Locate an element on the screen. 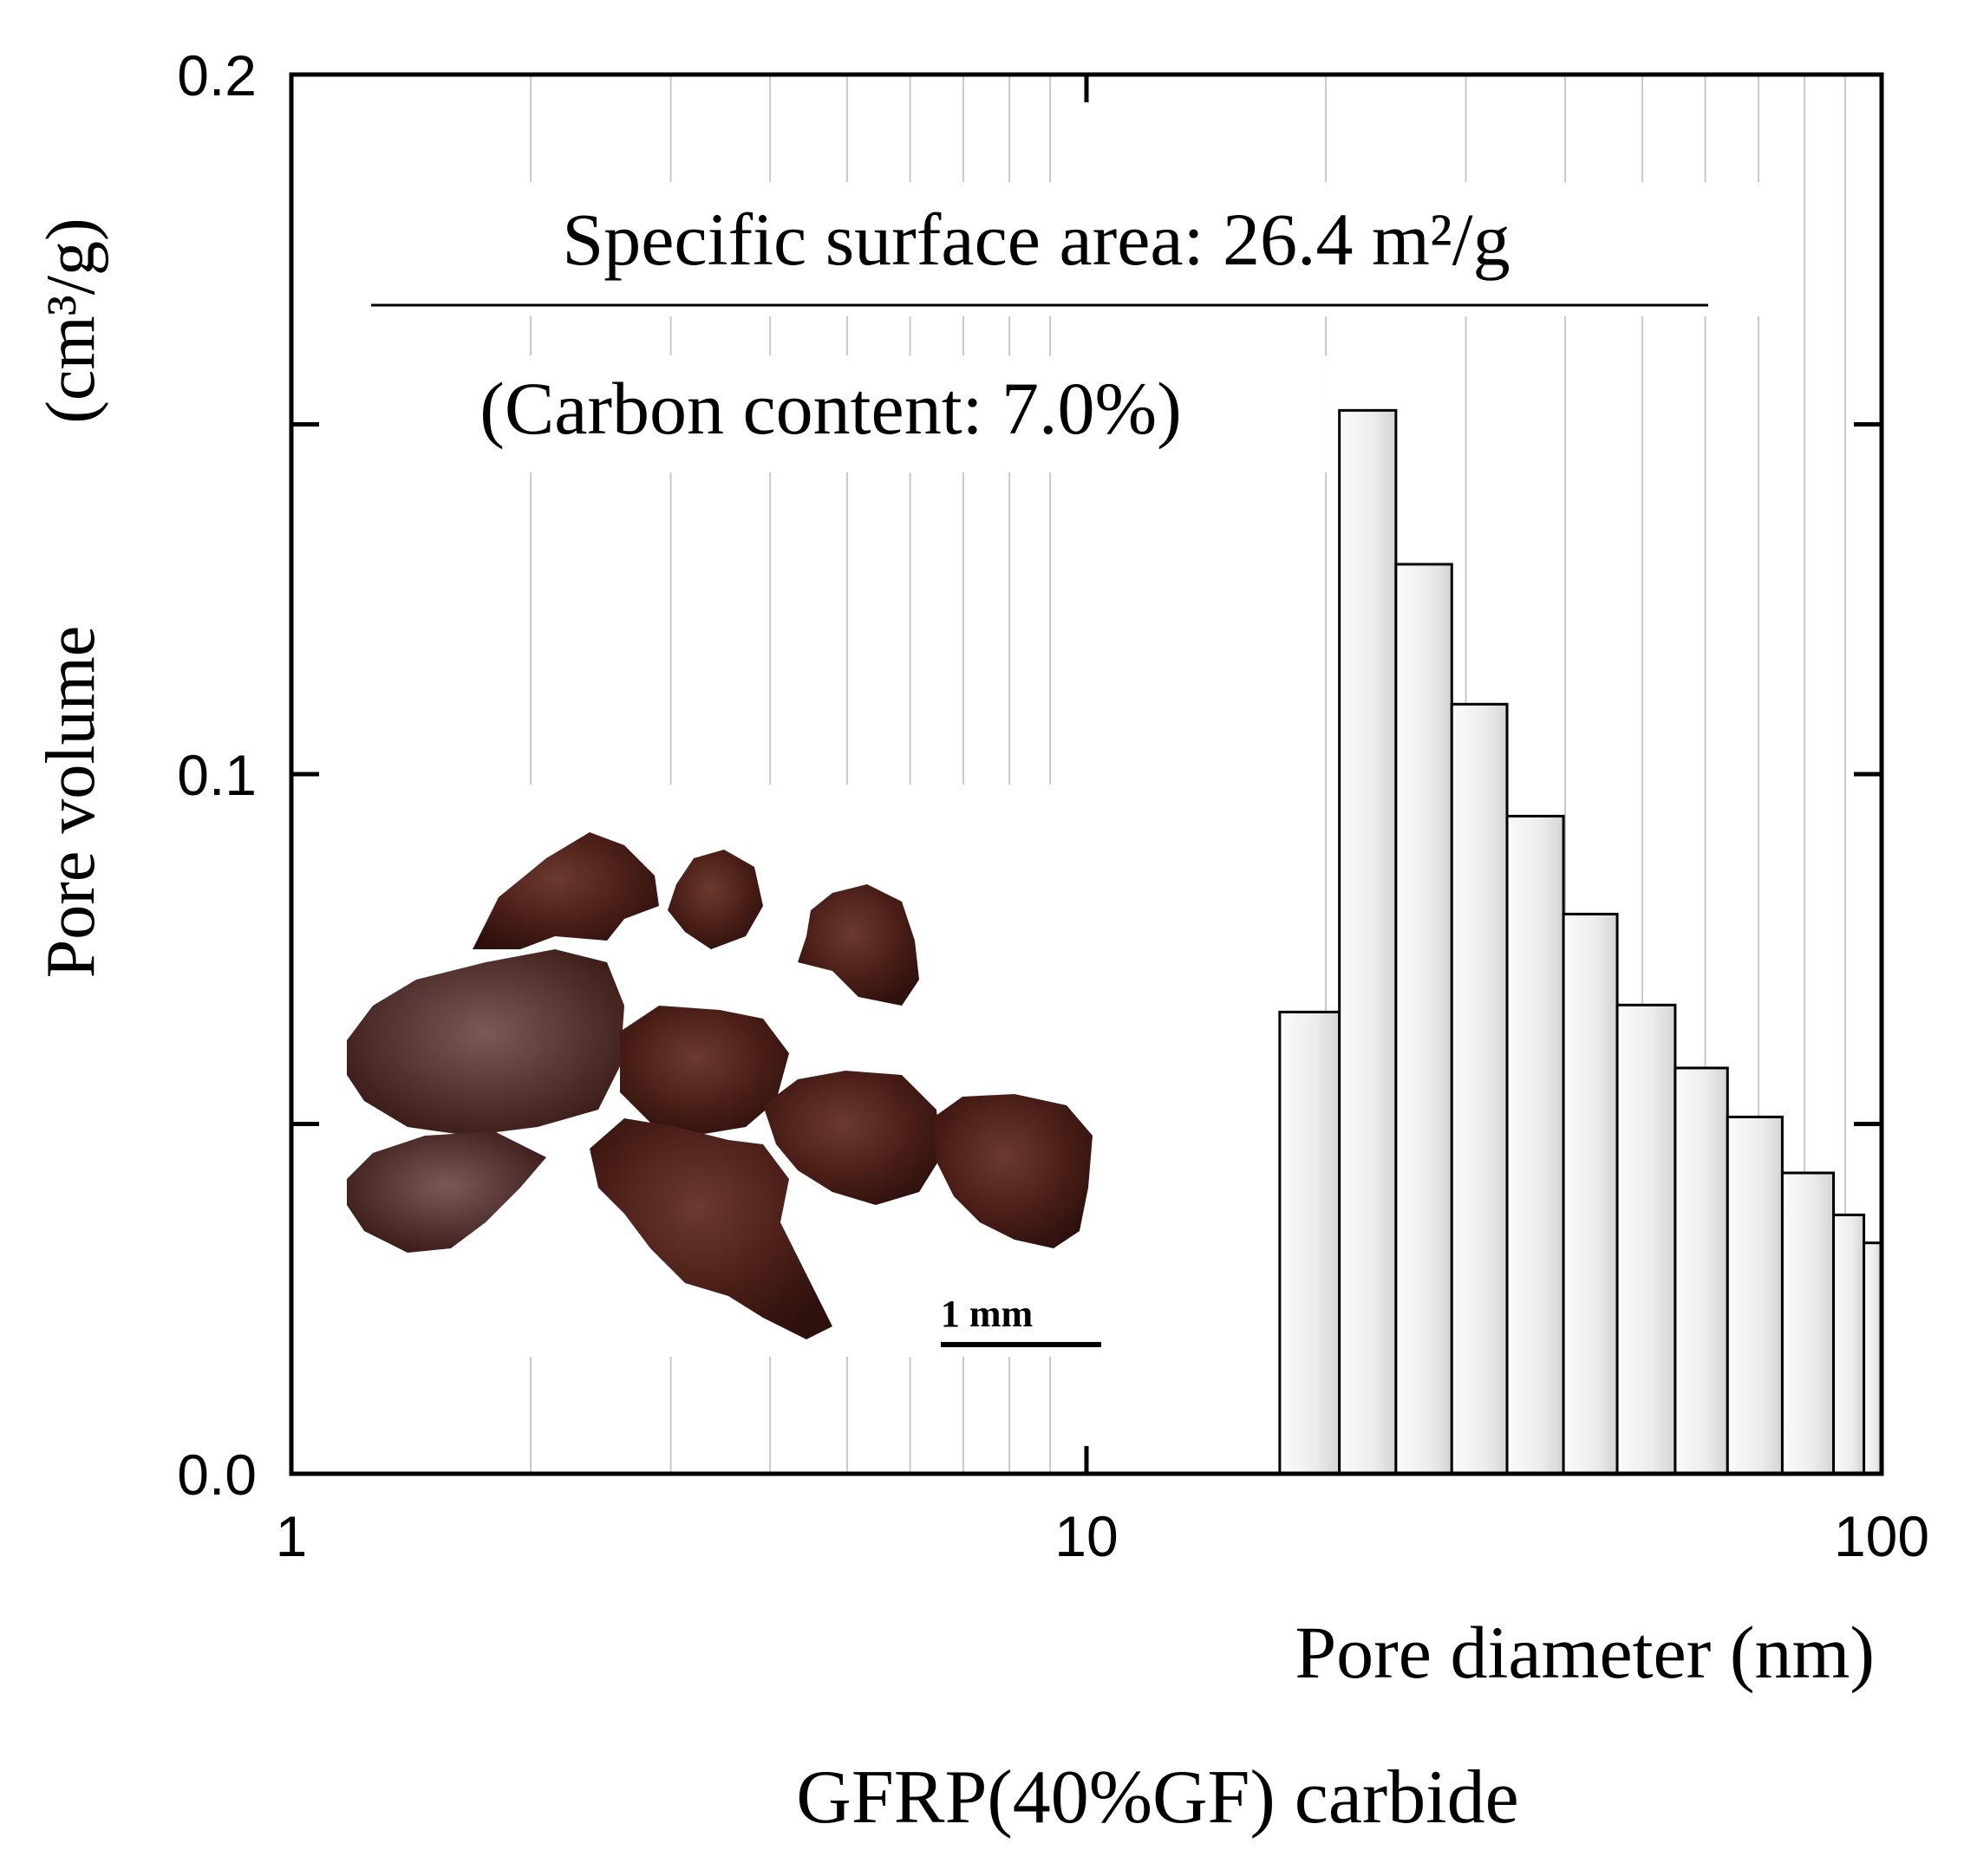  scale-bar-label: 1 mm is located at coordinates (987, 1314).